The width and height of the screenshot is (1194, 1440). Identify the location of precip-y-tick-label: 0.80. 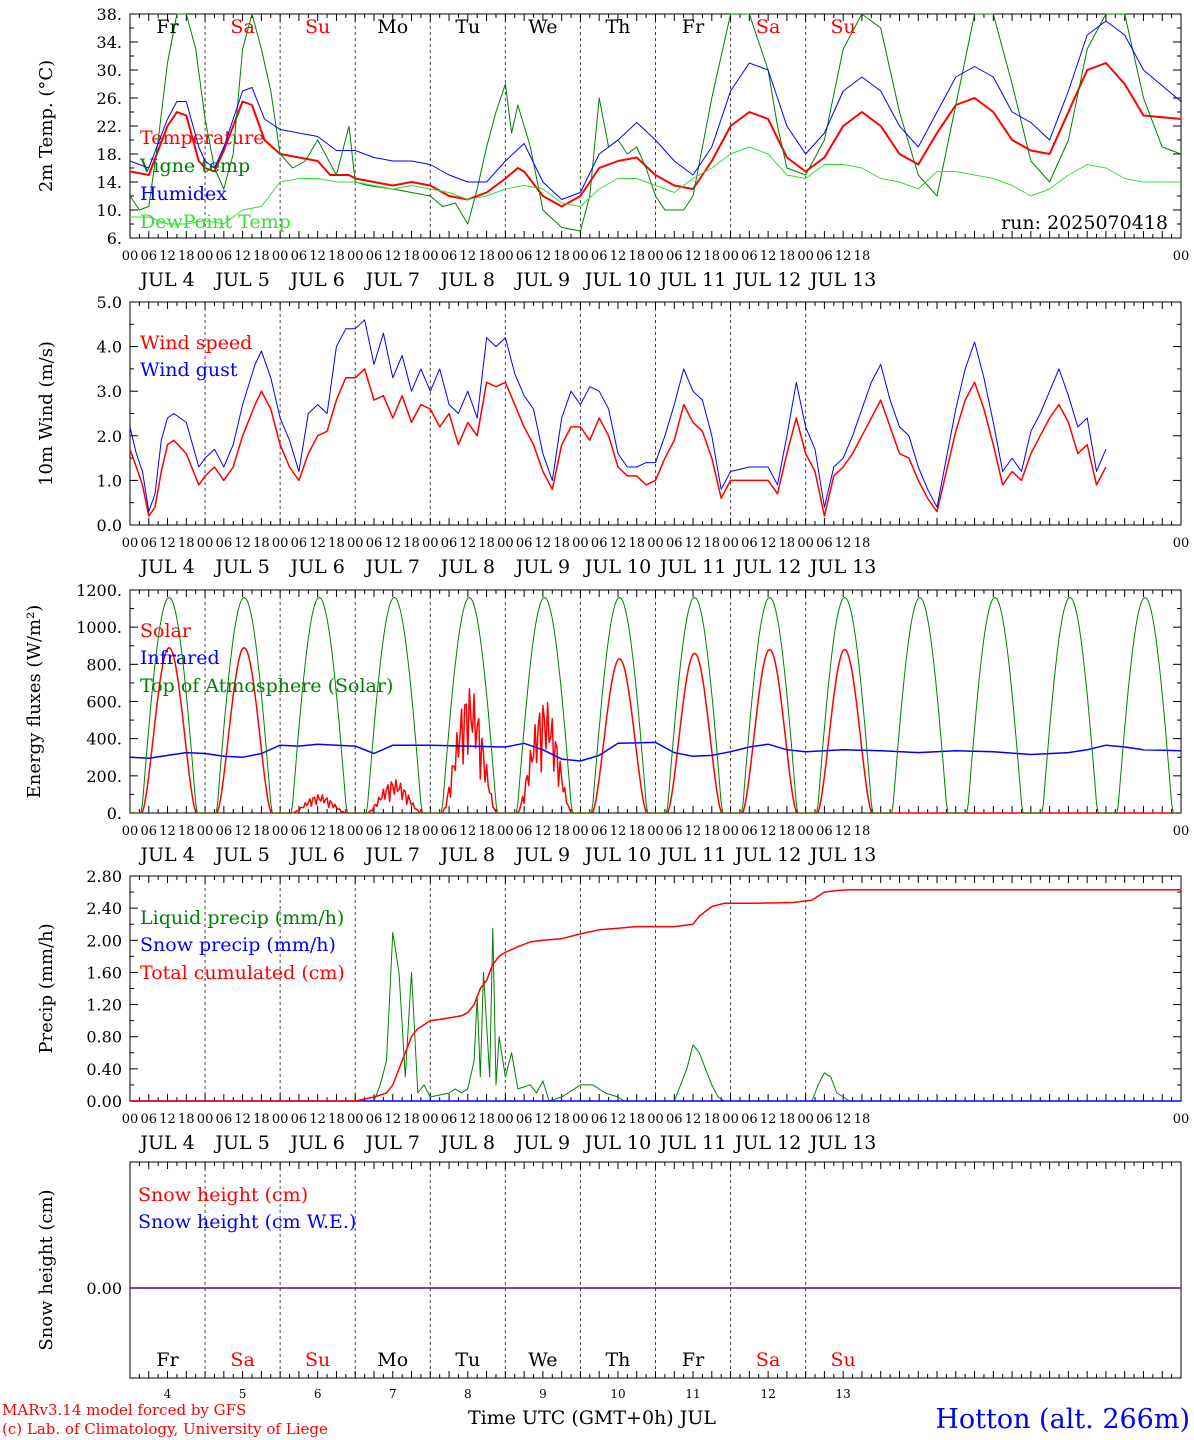
(104, 1037).